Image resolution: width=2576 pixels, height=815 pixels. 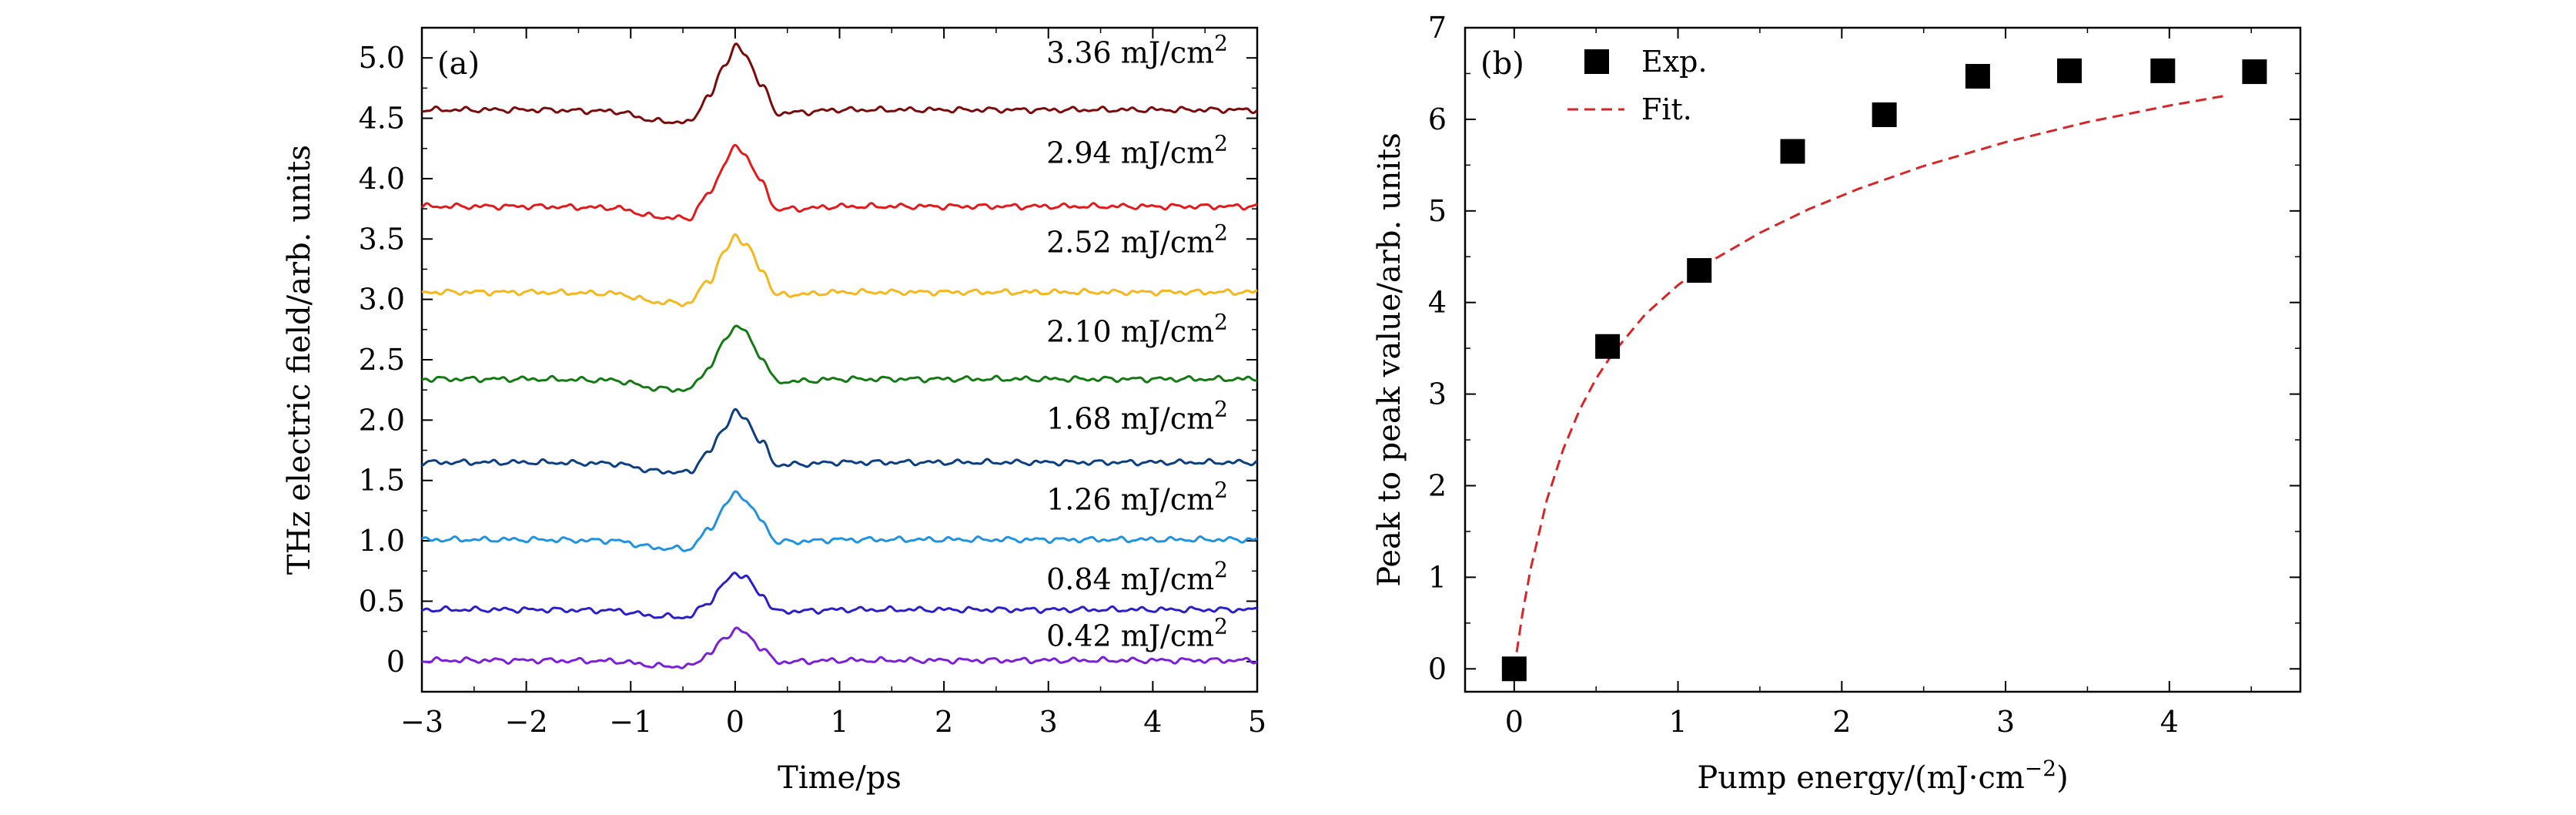 I want to click on panel-b-legend-exp-label: Exp., so click(x=1675, y=62).